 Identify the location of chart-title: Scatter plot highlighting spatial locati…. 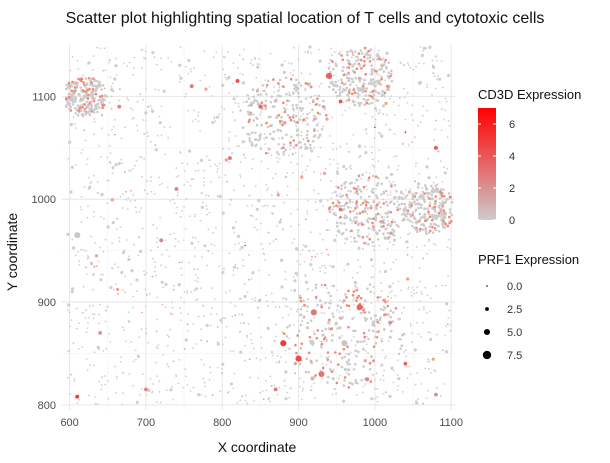
(305, 18).